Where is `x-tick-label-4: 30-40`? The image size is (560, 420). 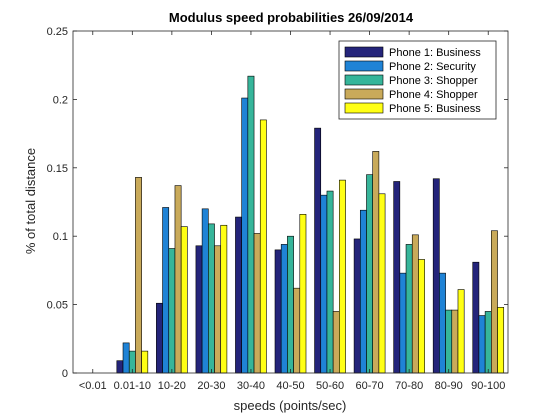
x-tick-label-4: 30-40 is located at coordinates (251, 386).